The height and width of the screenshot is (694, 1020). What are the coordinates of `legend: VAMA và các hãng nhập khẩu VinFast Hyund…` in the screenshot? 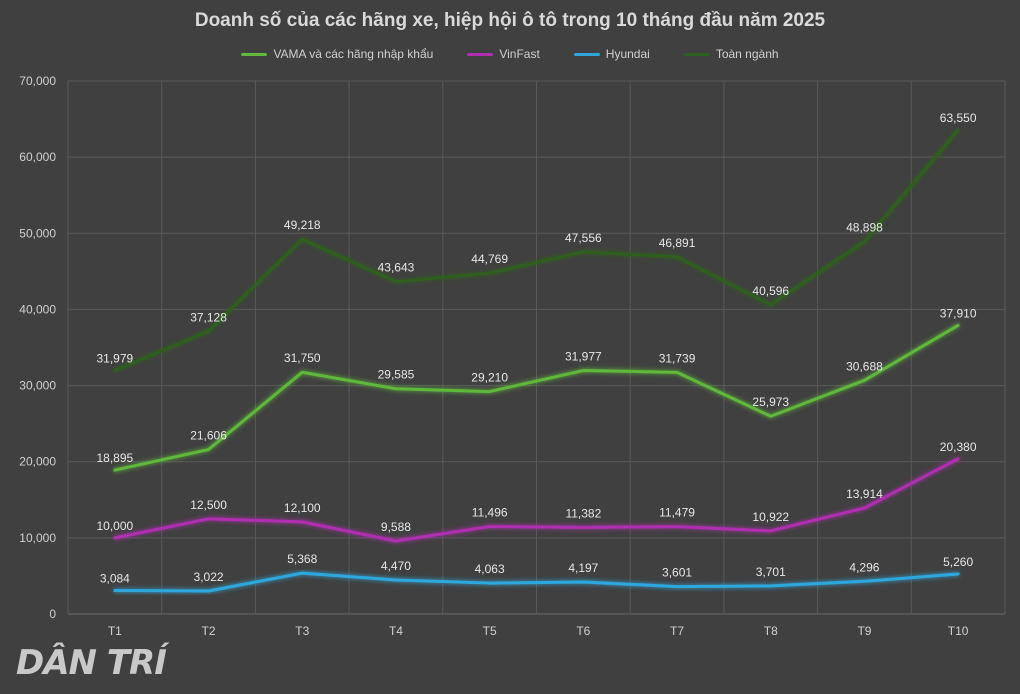 It's located at (510, 54).